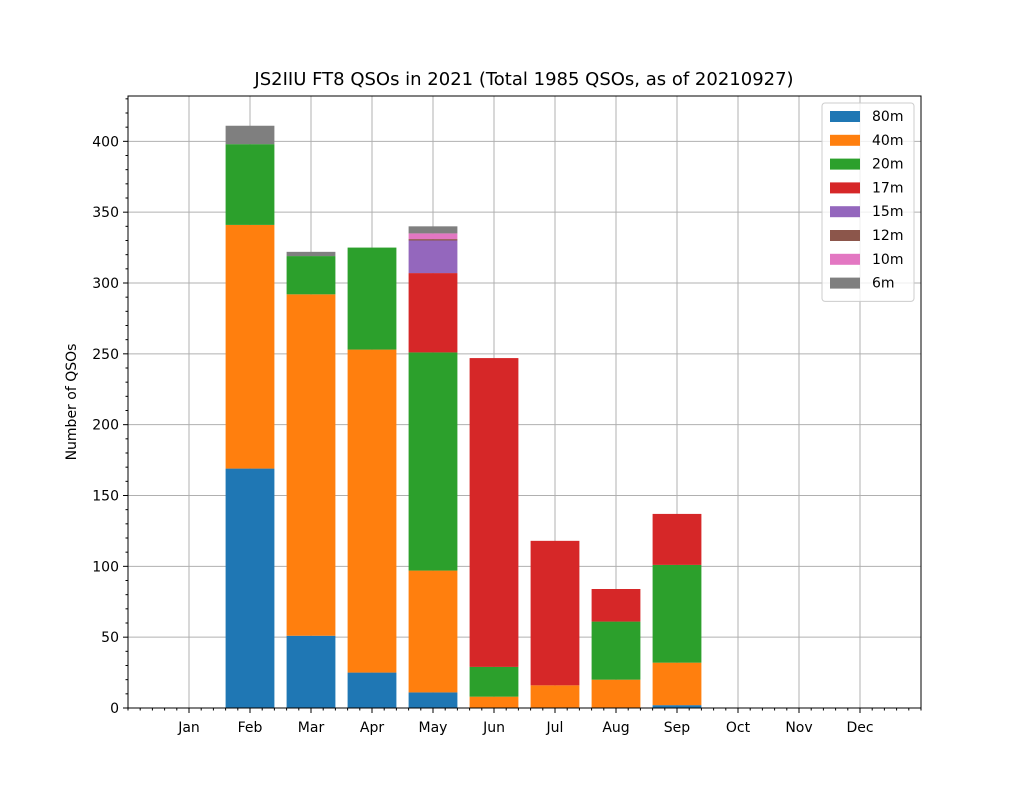 Image resolution: width=1024 pixels, height=800 pixels. What do you see at coordinates (250, 184) in the screenshot?
I see `bar-20m-Feb` at bounding box center [250, 184].